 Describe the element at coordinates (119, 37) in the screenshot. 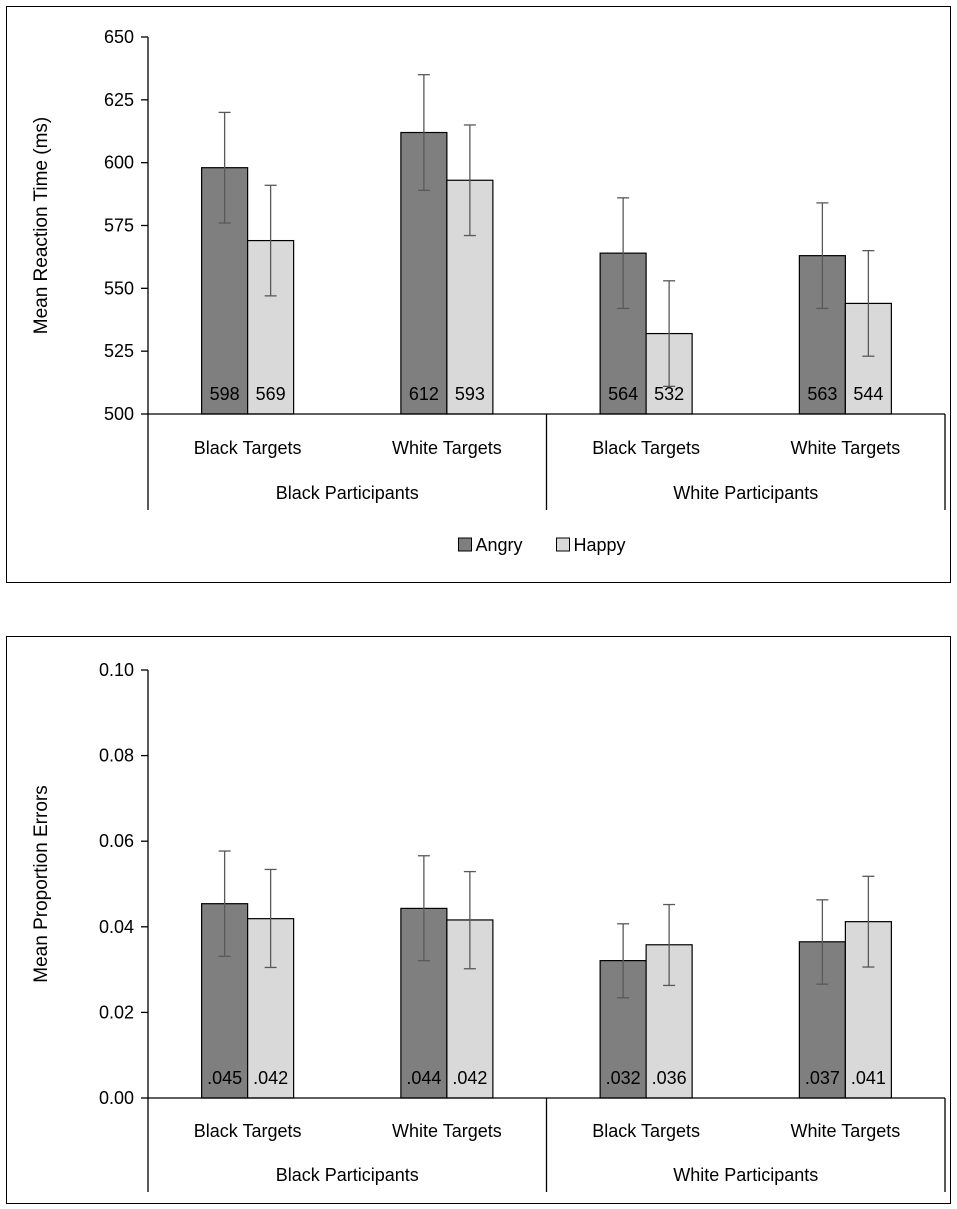

I see `y-tick-label: 650` at that location.